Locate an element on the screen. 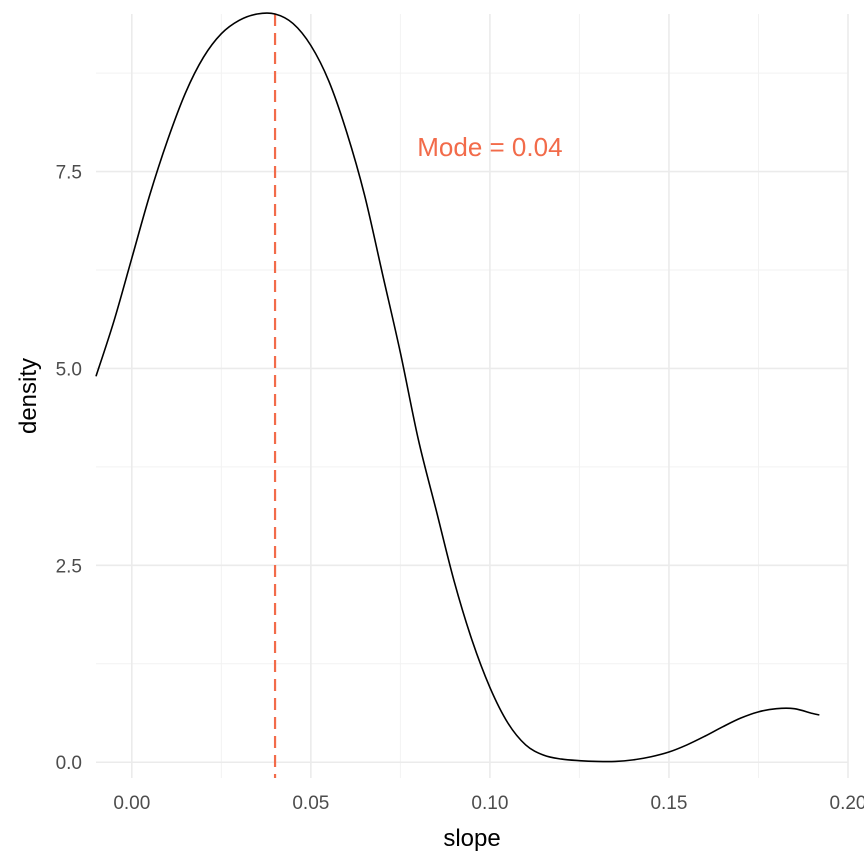  x-tick-label: 0.20 is located at coordinates (847, 803).